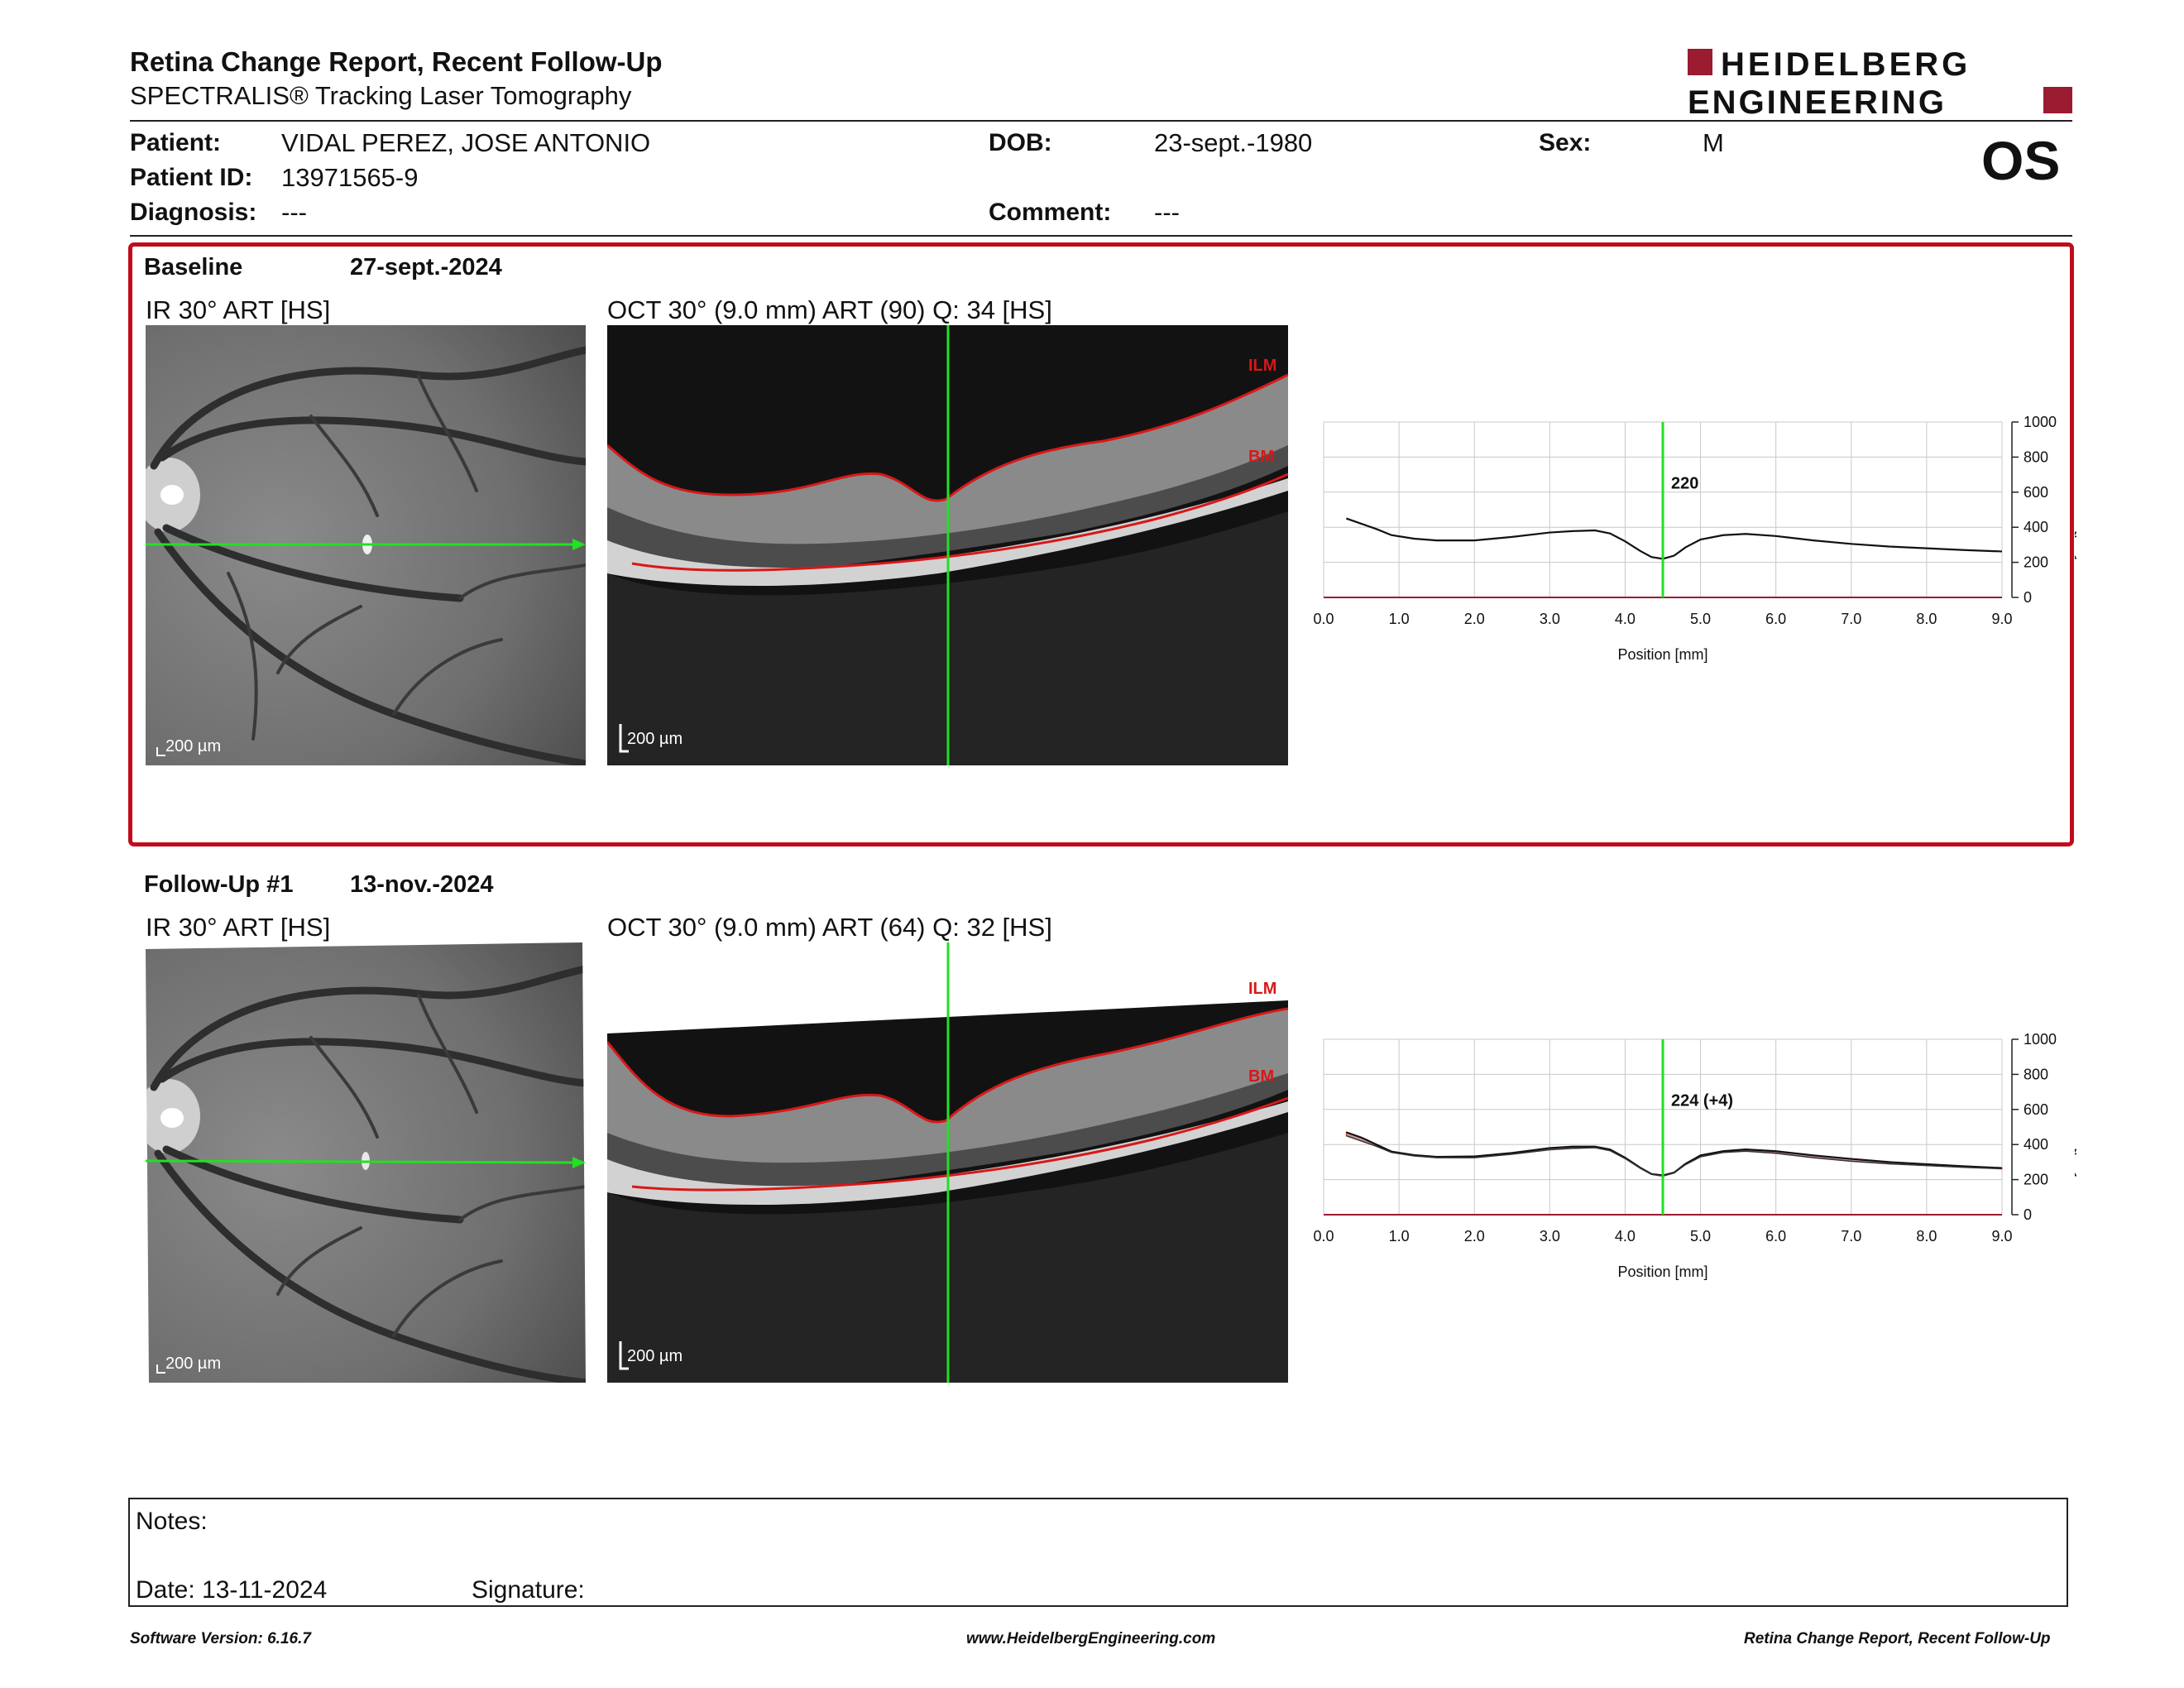 This screenshot has width=2184, height=1688. Describe the element at coordinates (219, 884) in the screenshot. I see `followup-label: Follow-Up #1` at that location.